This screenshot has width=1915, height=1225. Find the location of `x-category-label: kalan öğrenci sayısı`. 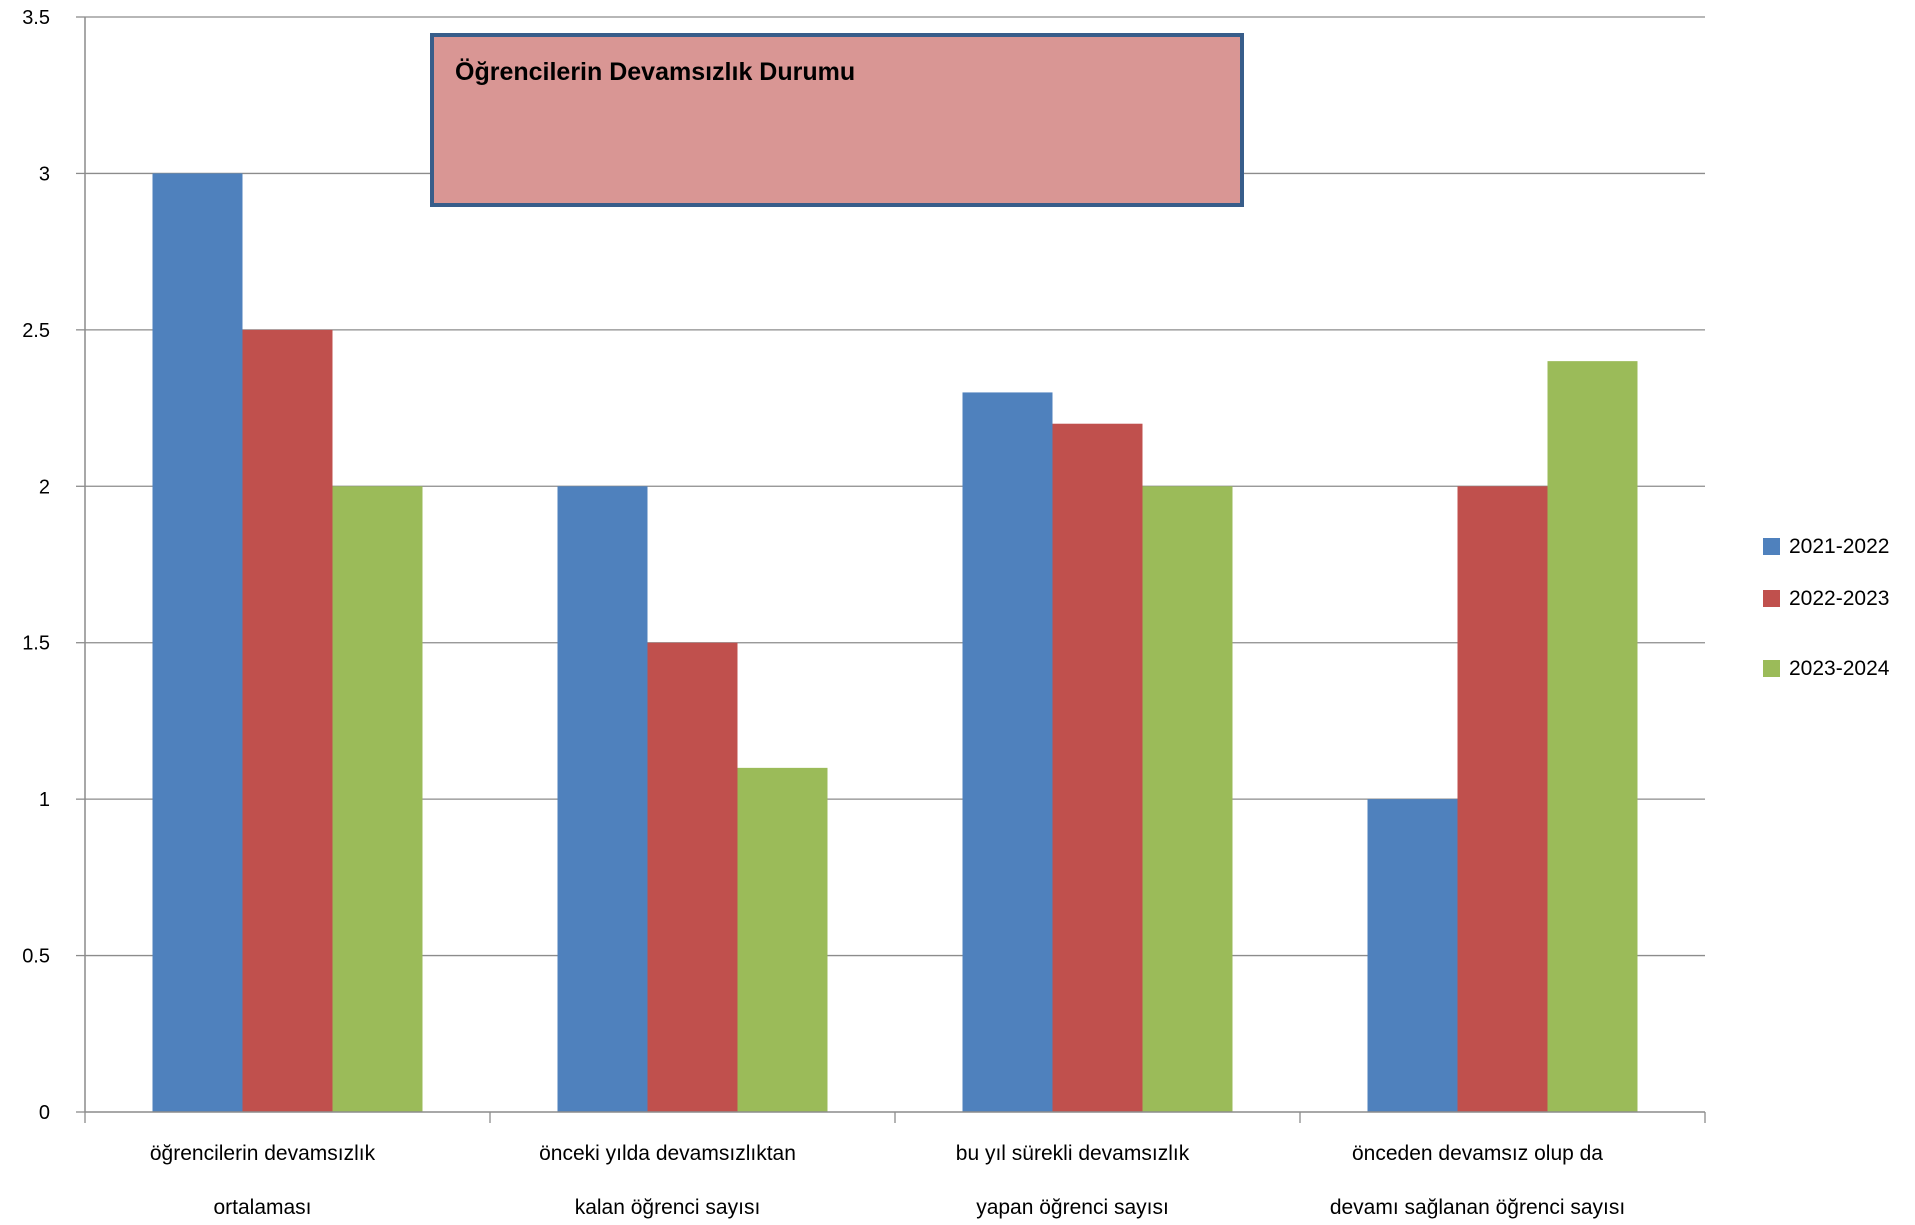

x-category-label: kalan öğrenci sayısı is located at coordinates (668, 1207).